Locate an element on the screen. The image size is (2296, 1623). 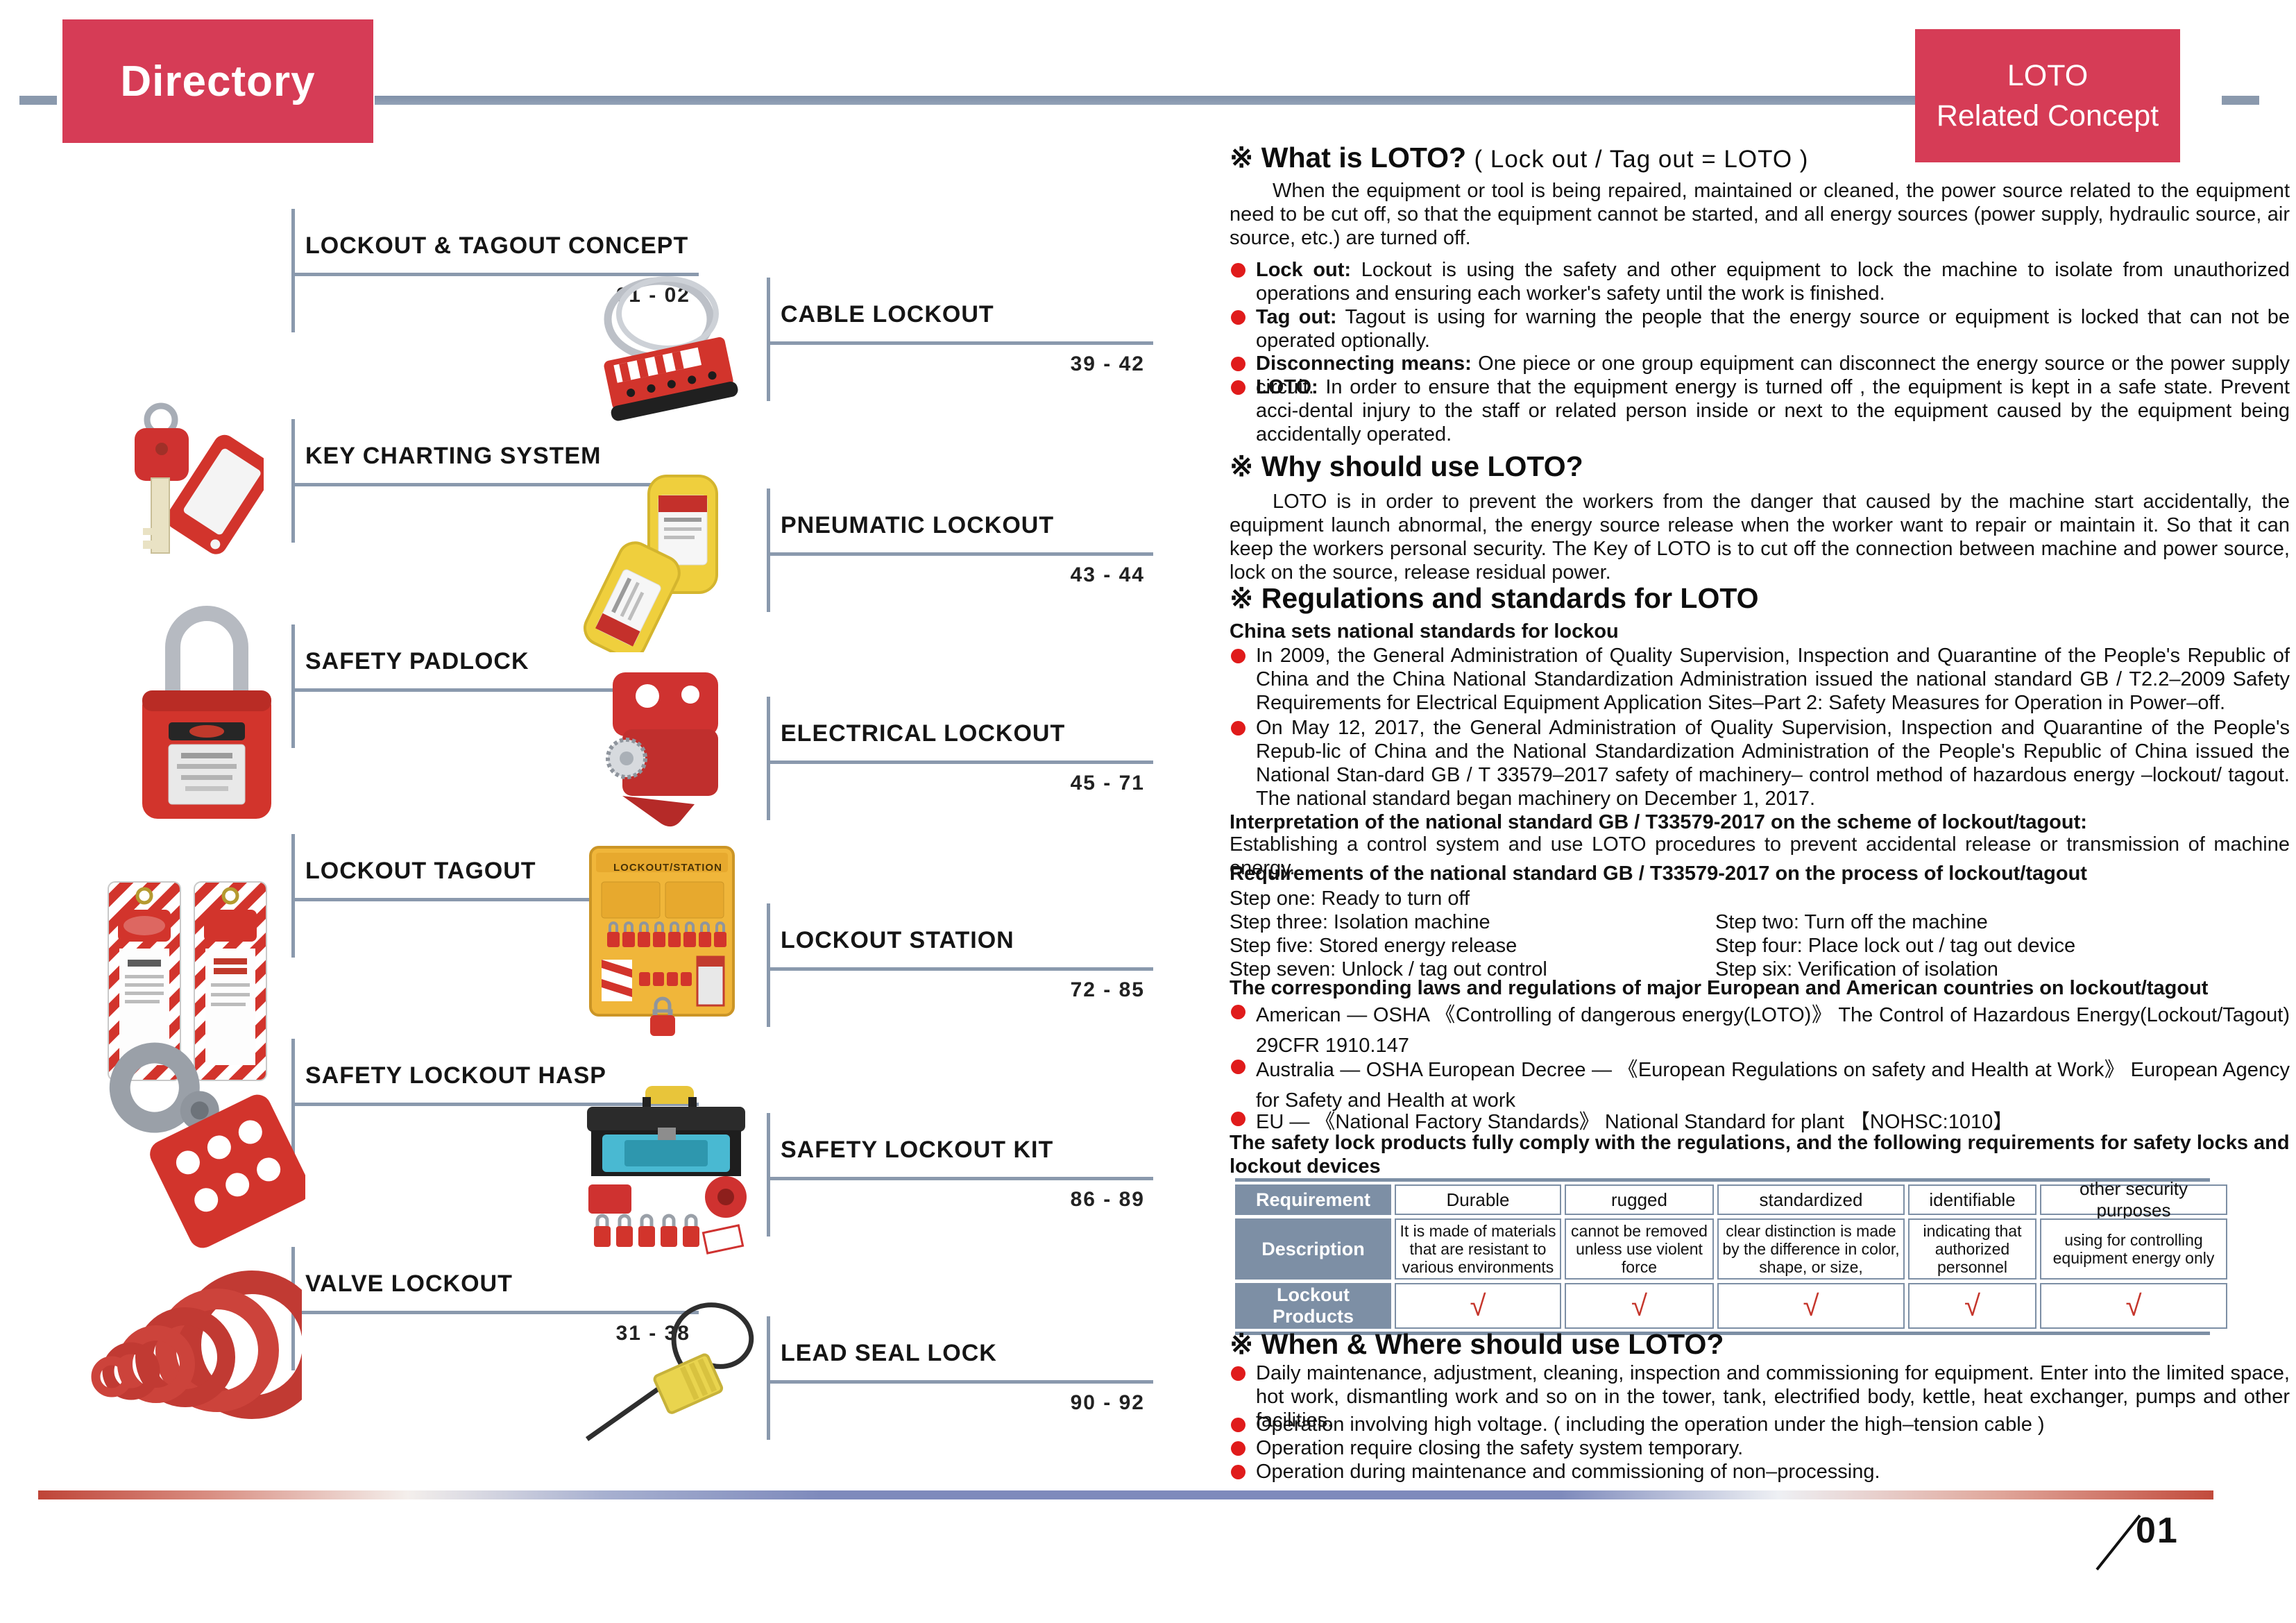
toc-pages: 86 - 89 is located at coordinates (1107, 1199).